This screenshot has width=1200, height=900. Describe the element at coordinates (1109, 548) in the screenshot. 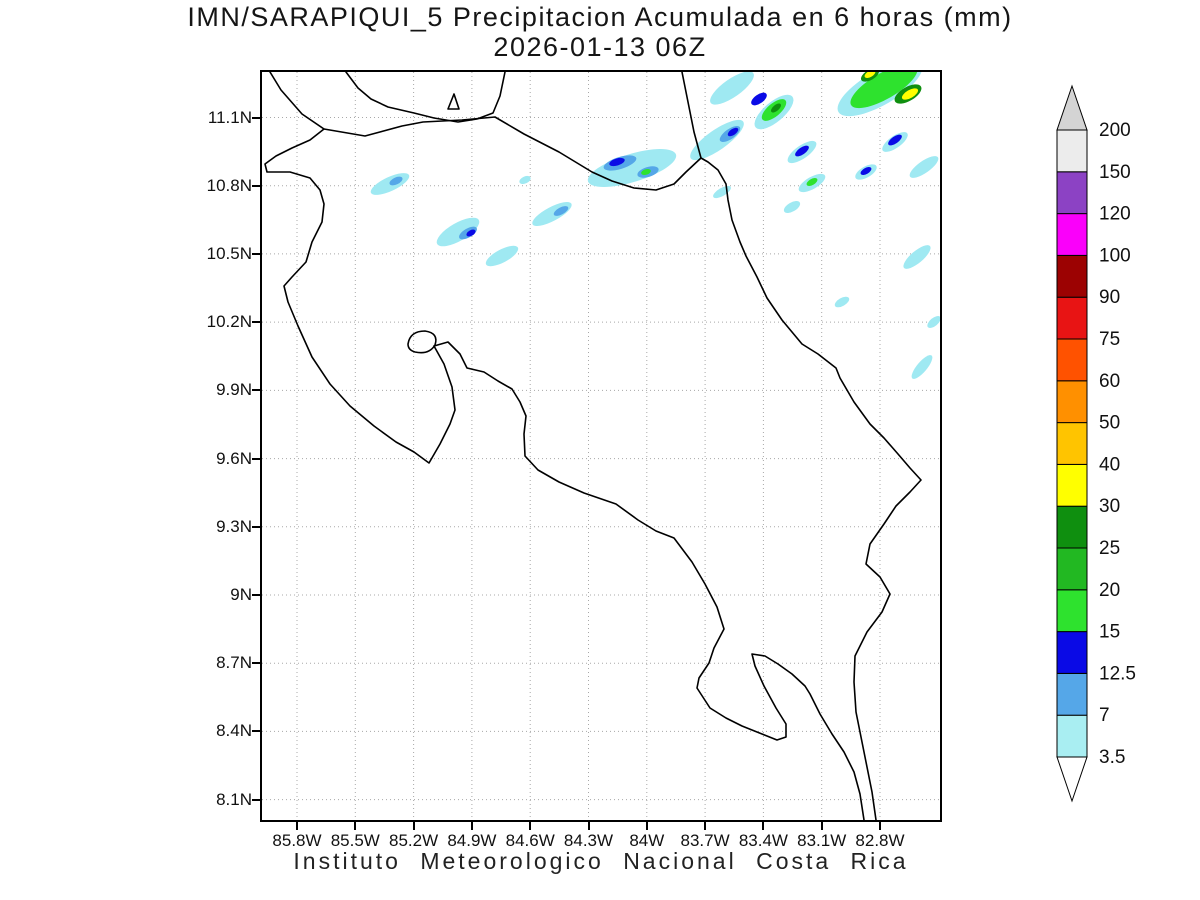

I see `colorbar-level-label: 25` at that location.